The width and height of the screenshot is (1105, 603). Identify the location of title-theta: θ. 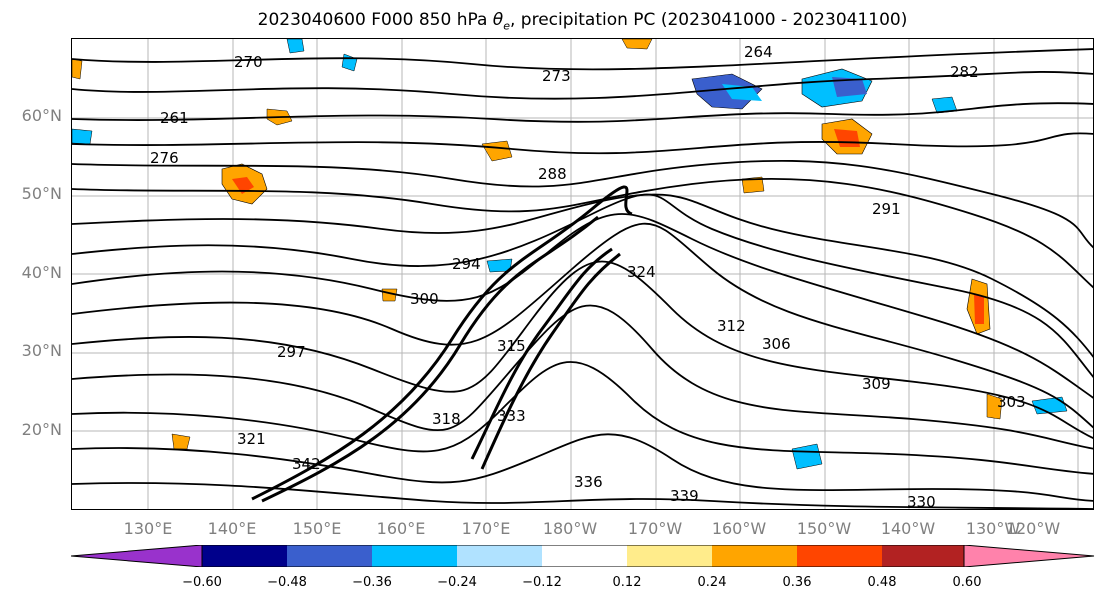
(498, 20).